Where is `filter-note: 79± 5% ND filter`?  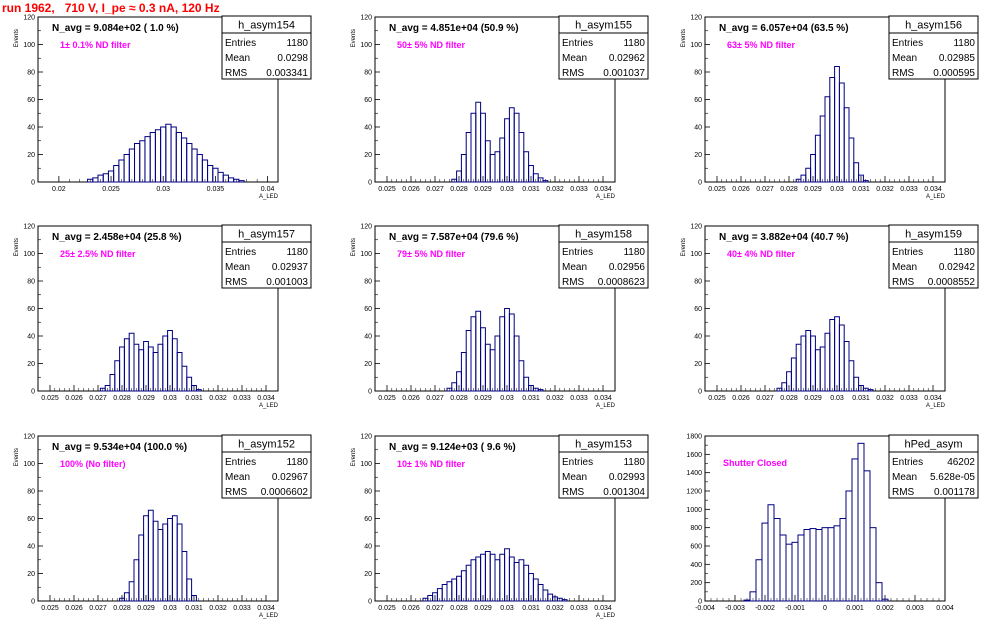 filter-note: 79± 5% ND filter is located at coordinates (431, 254).